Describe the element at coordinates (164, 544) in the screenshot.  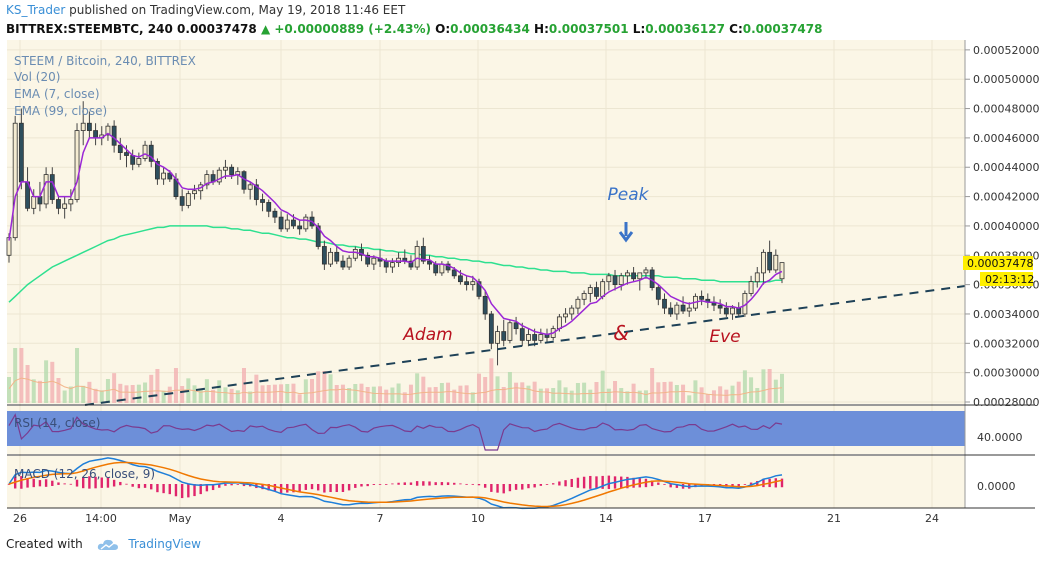
I see `tradingview-link: TradingView` at that location.